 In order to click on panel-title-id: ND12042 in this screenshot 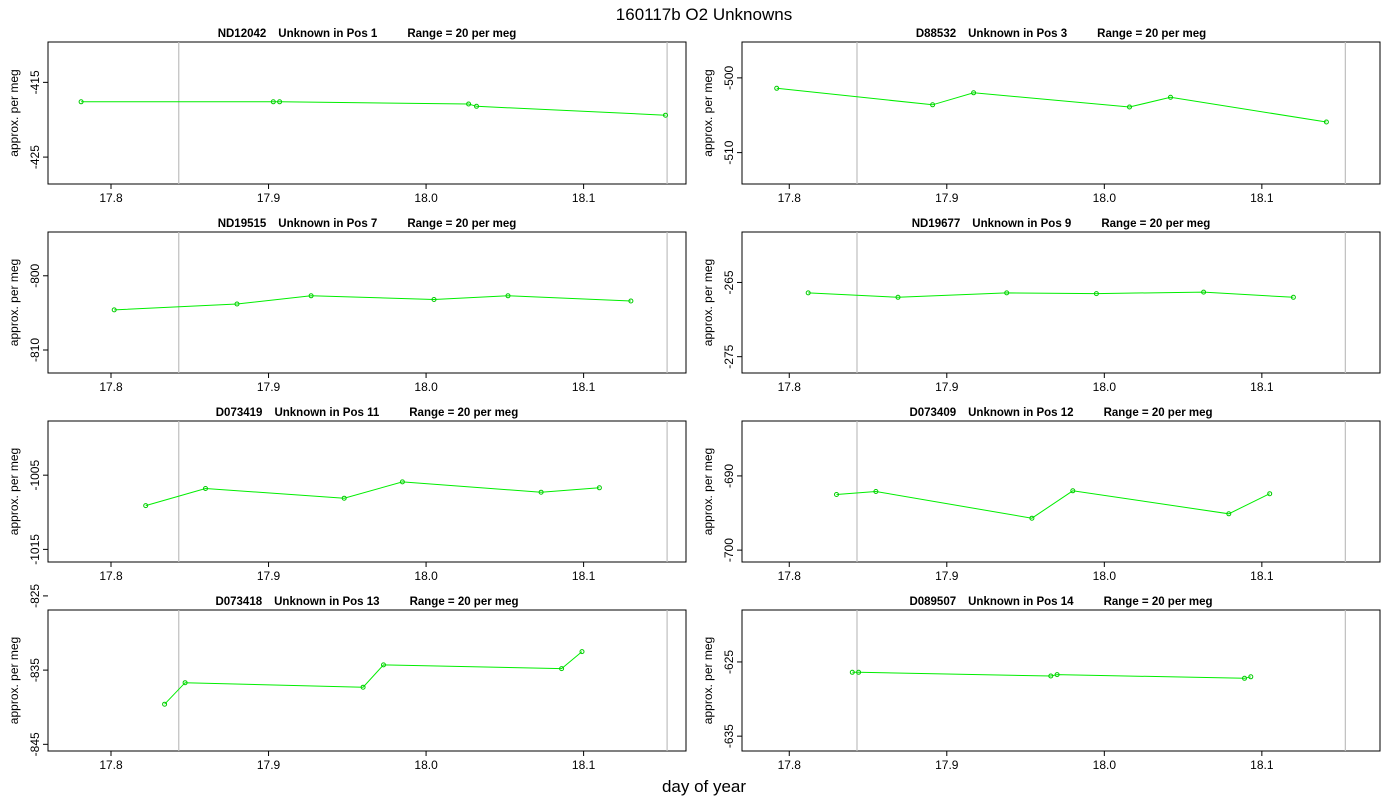, I will do `click(242, 34)`.